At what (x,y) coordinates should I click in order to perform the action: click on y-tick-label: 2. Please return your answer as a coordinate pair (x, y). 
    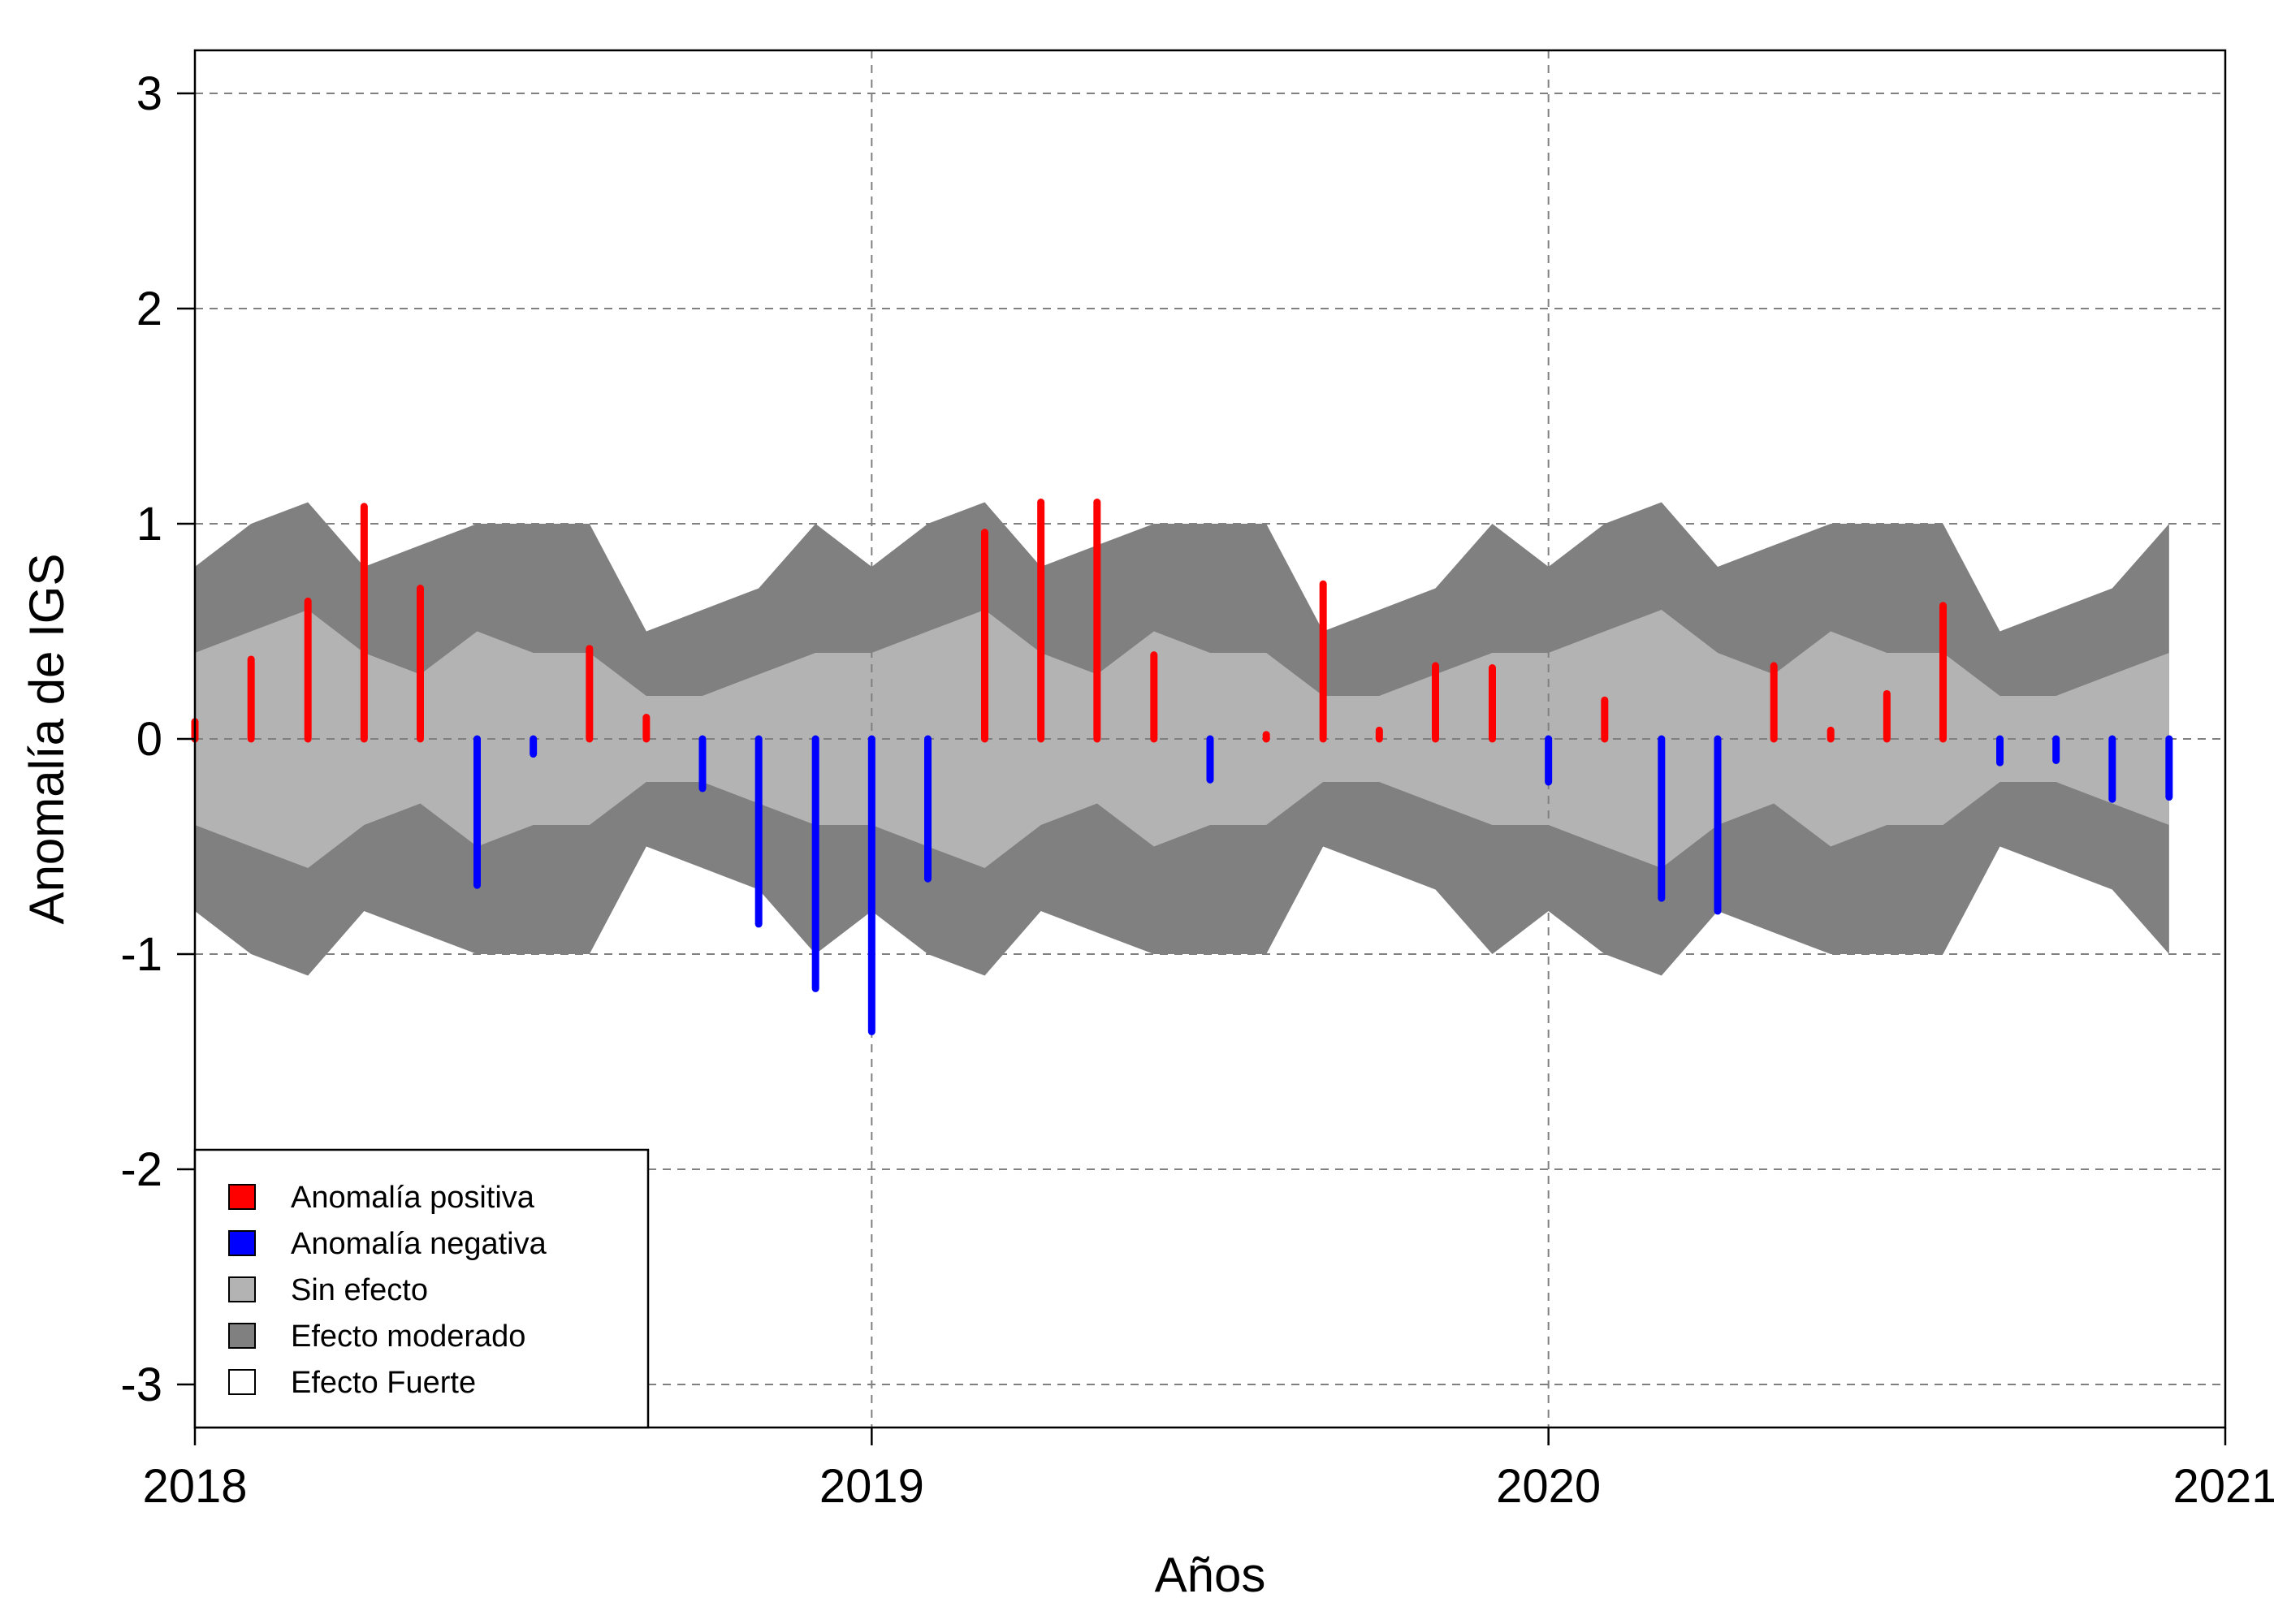
    Looking at the image, I should click on (149, 309).